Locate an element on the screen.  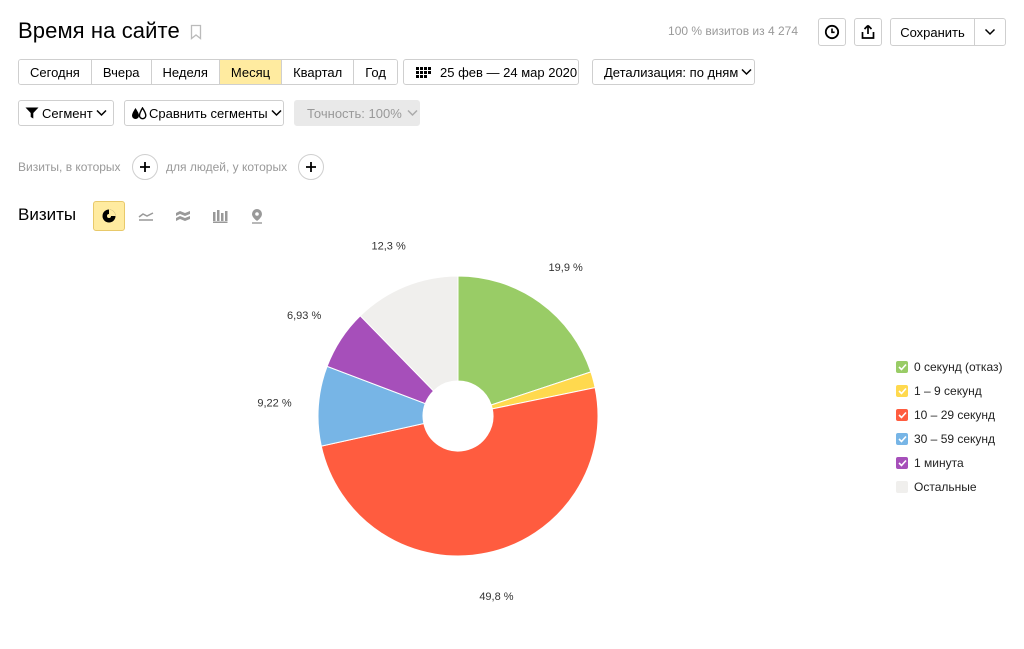
chart-metric-label: Визиты is located at coordinates (47, 214).